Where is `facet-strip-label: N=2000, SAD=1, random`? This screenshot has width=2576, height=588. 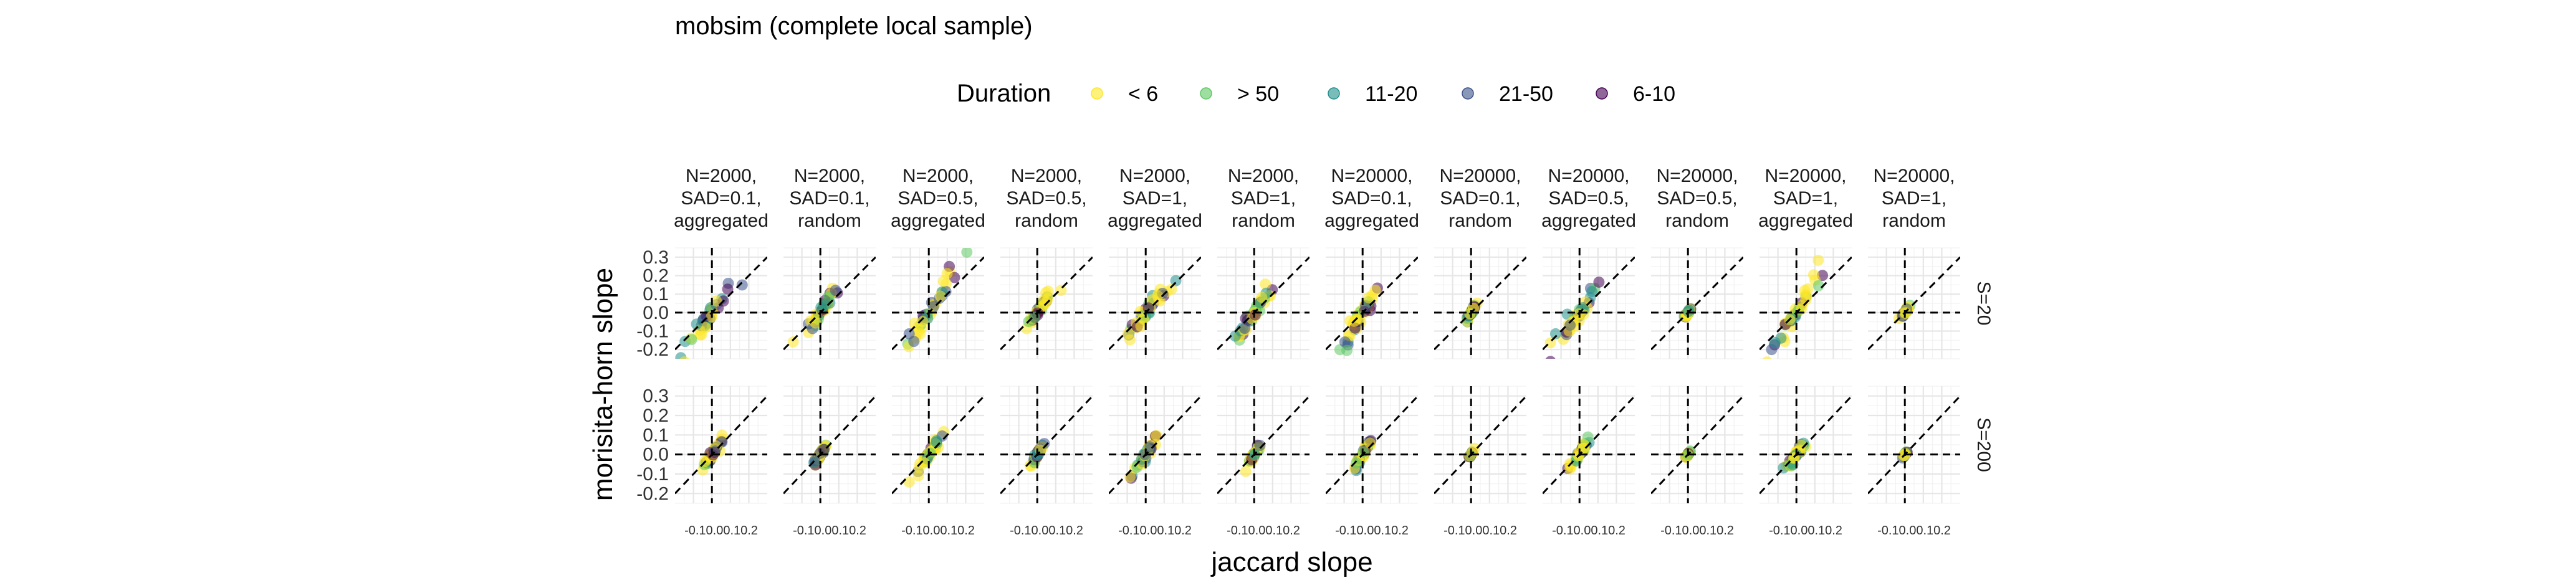 facet-strip-label: N=2000, SAD=1, random is located at coordinates (1263, 198).